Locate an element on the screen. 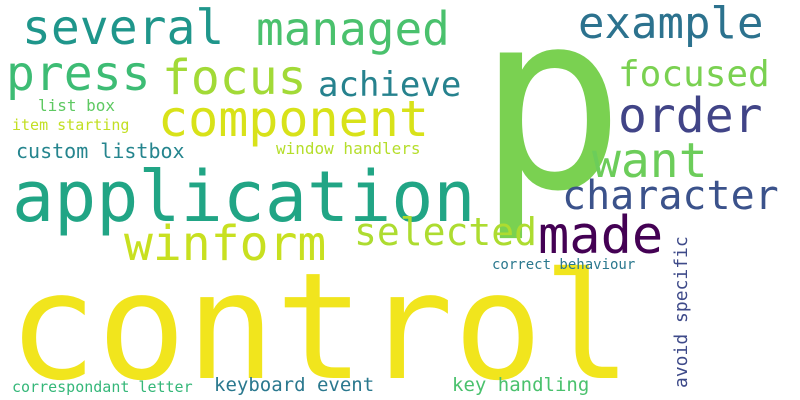  word-custom-listbox: custom listbox is located at coordinates (100, 151).